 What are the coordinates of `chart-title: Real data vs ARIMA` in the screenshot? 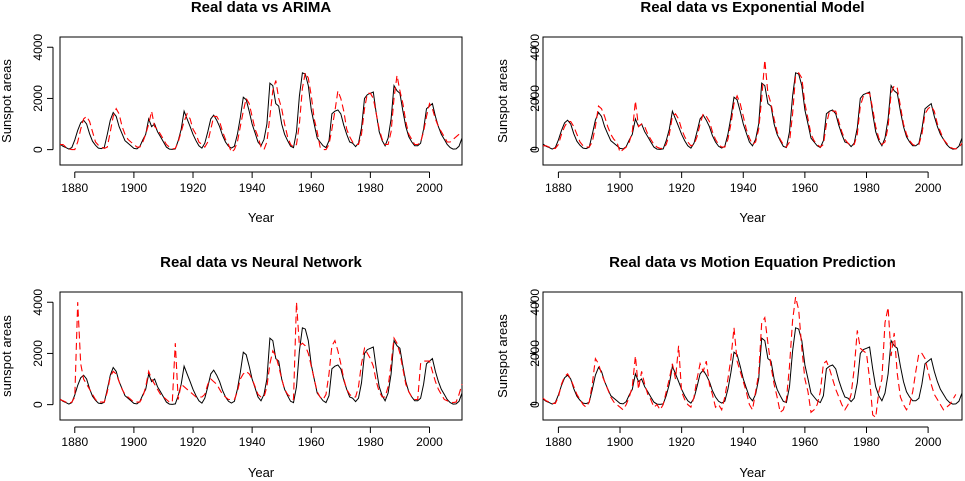 It's located at (261, 8).